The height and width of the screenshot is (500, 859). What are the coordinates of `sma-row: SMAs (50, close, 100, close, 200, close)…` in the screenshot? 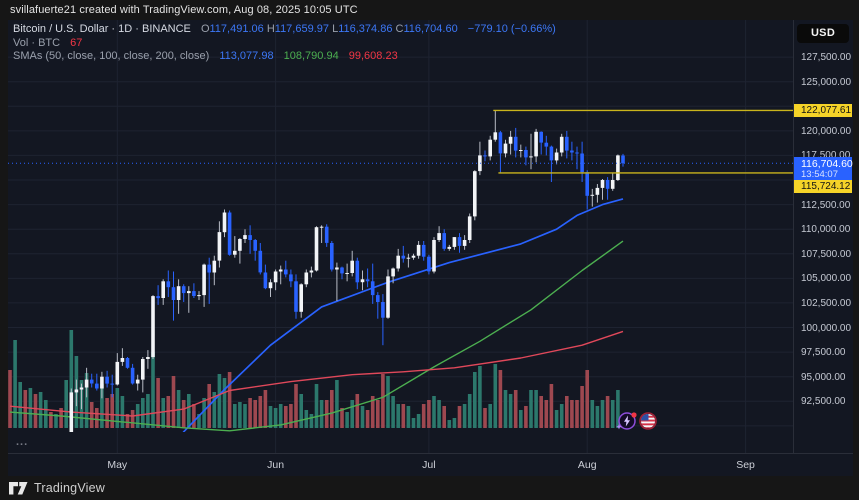 It's located at (284, 57).